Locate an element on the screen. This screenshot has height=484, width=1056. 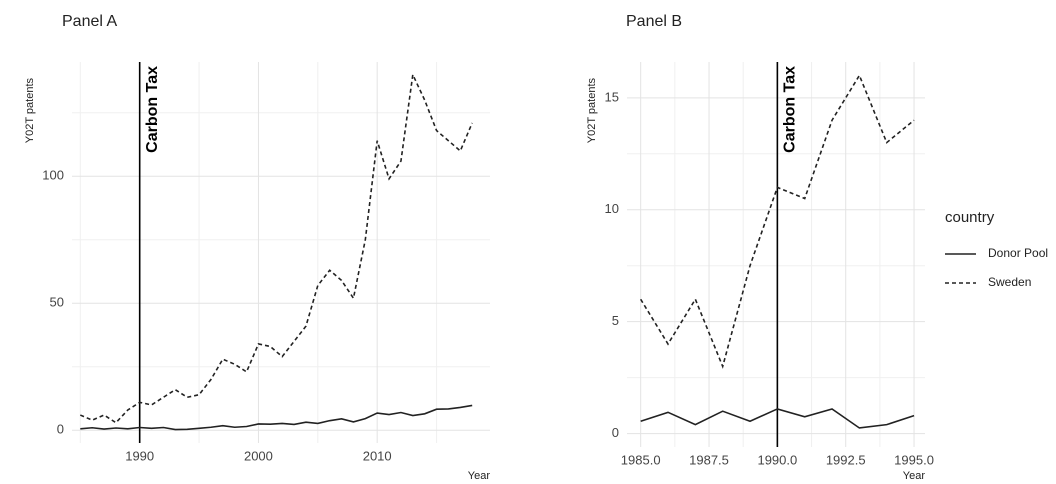
y-tick-label: 50 is located at coordinates (57, 302).